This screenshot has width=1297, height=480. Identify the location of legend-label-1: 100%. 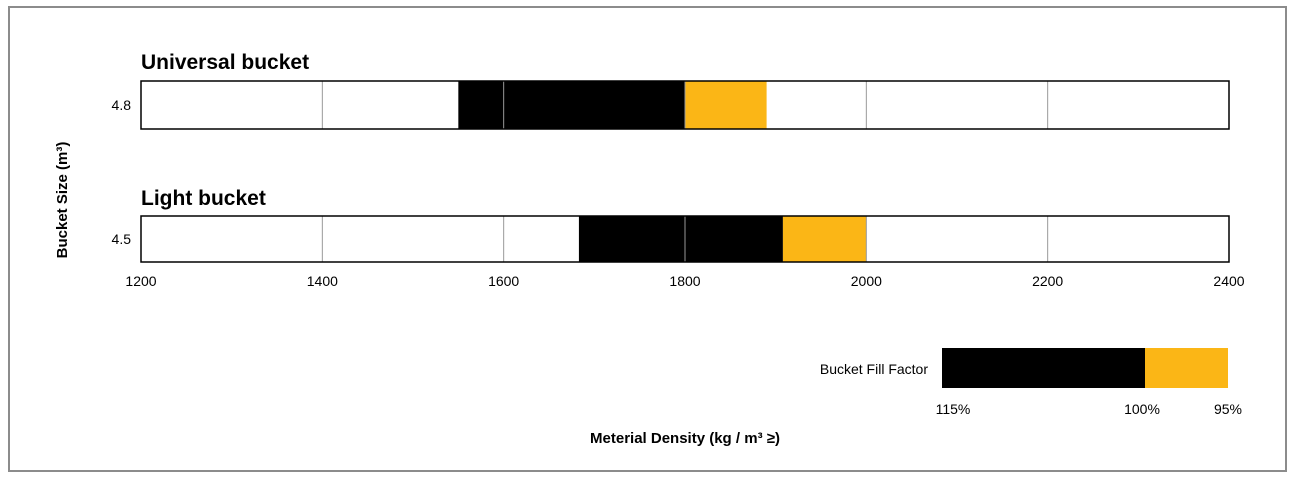
(1142, 409).